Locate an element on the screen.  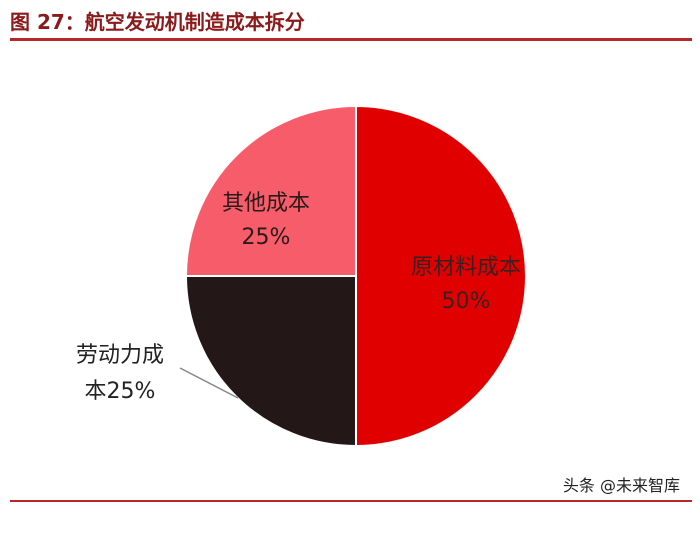
slice-label: 劳动力成本25% is located at coordinates (120, 373).